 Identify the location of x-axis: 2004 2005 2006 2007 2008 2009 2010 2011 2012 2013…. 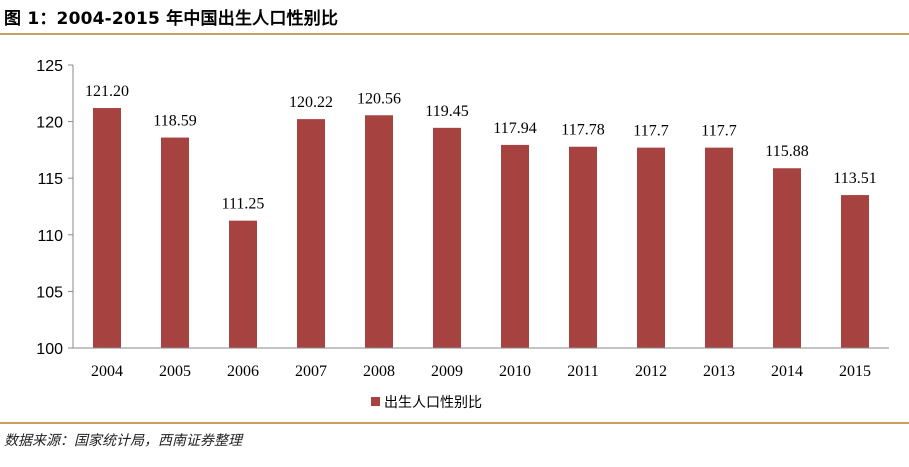
(481, 363).